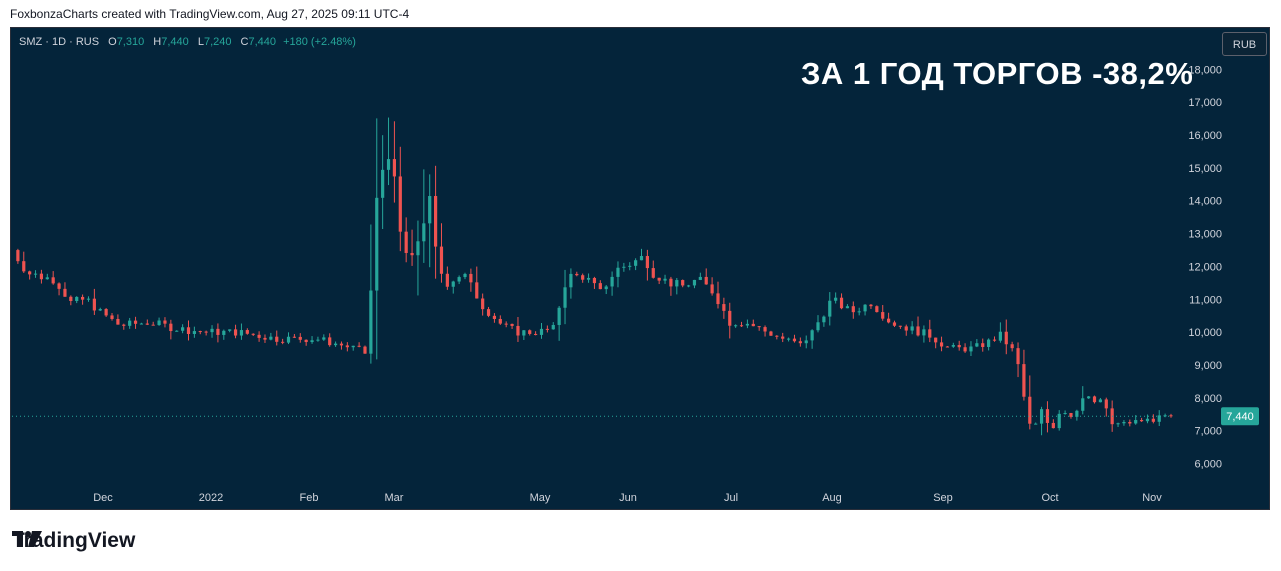  Describe the element at coordinates (73, 541) in the screenshot. I see `tradingview-logo: TradingView` at that location.